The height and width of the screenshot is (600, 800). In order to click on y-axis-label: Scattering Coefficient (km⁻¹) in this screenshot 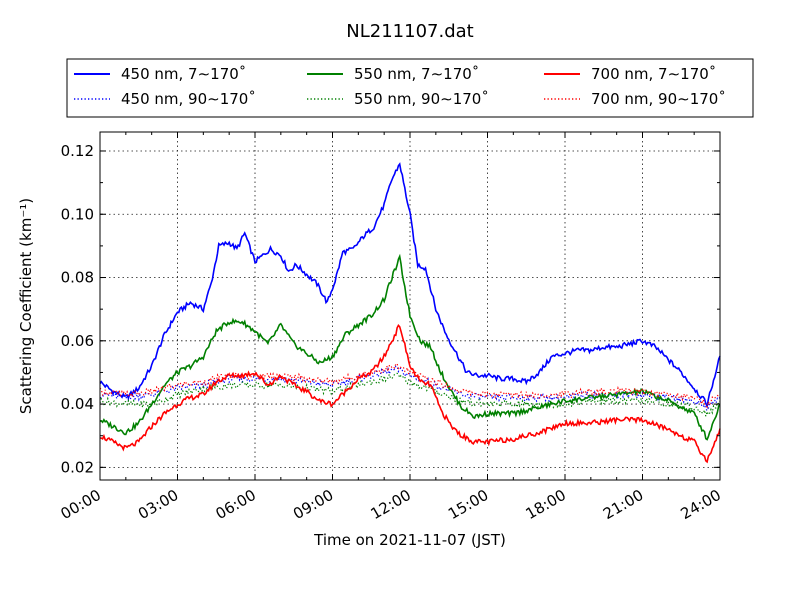, I will do `click(26, 306)`.